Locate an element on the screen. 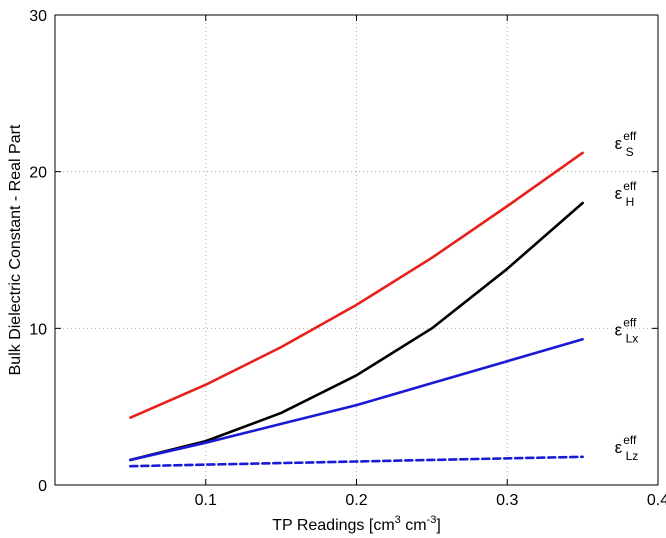 This screenshot has height=538, width=666. series-label-lz: εeff Lz is located at coordinates (627, 448).